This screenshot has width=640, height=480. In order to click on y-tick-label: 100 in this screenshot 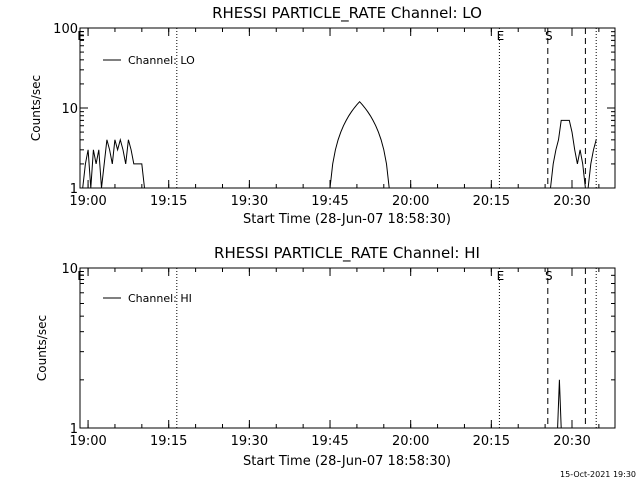, I will do `click(65, 29)`.